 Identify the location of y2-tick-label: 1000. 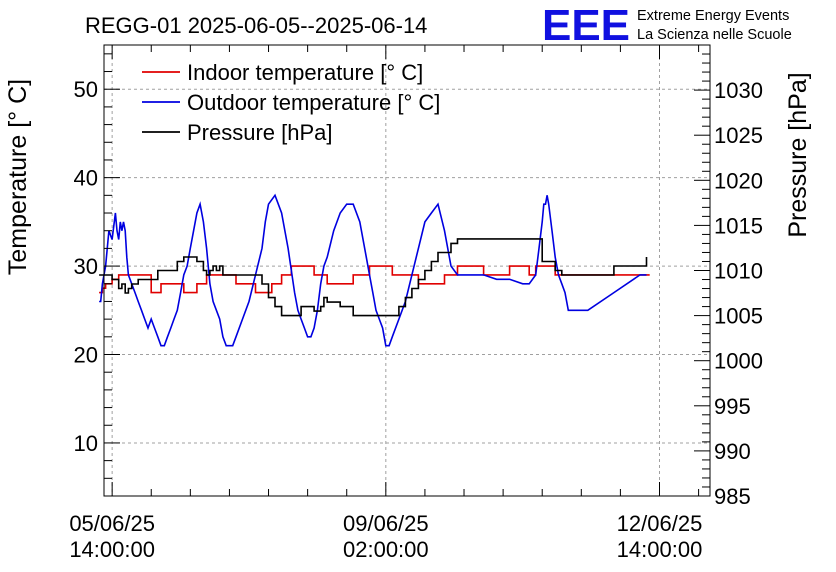
(738, 361).